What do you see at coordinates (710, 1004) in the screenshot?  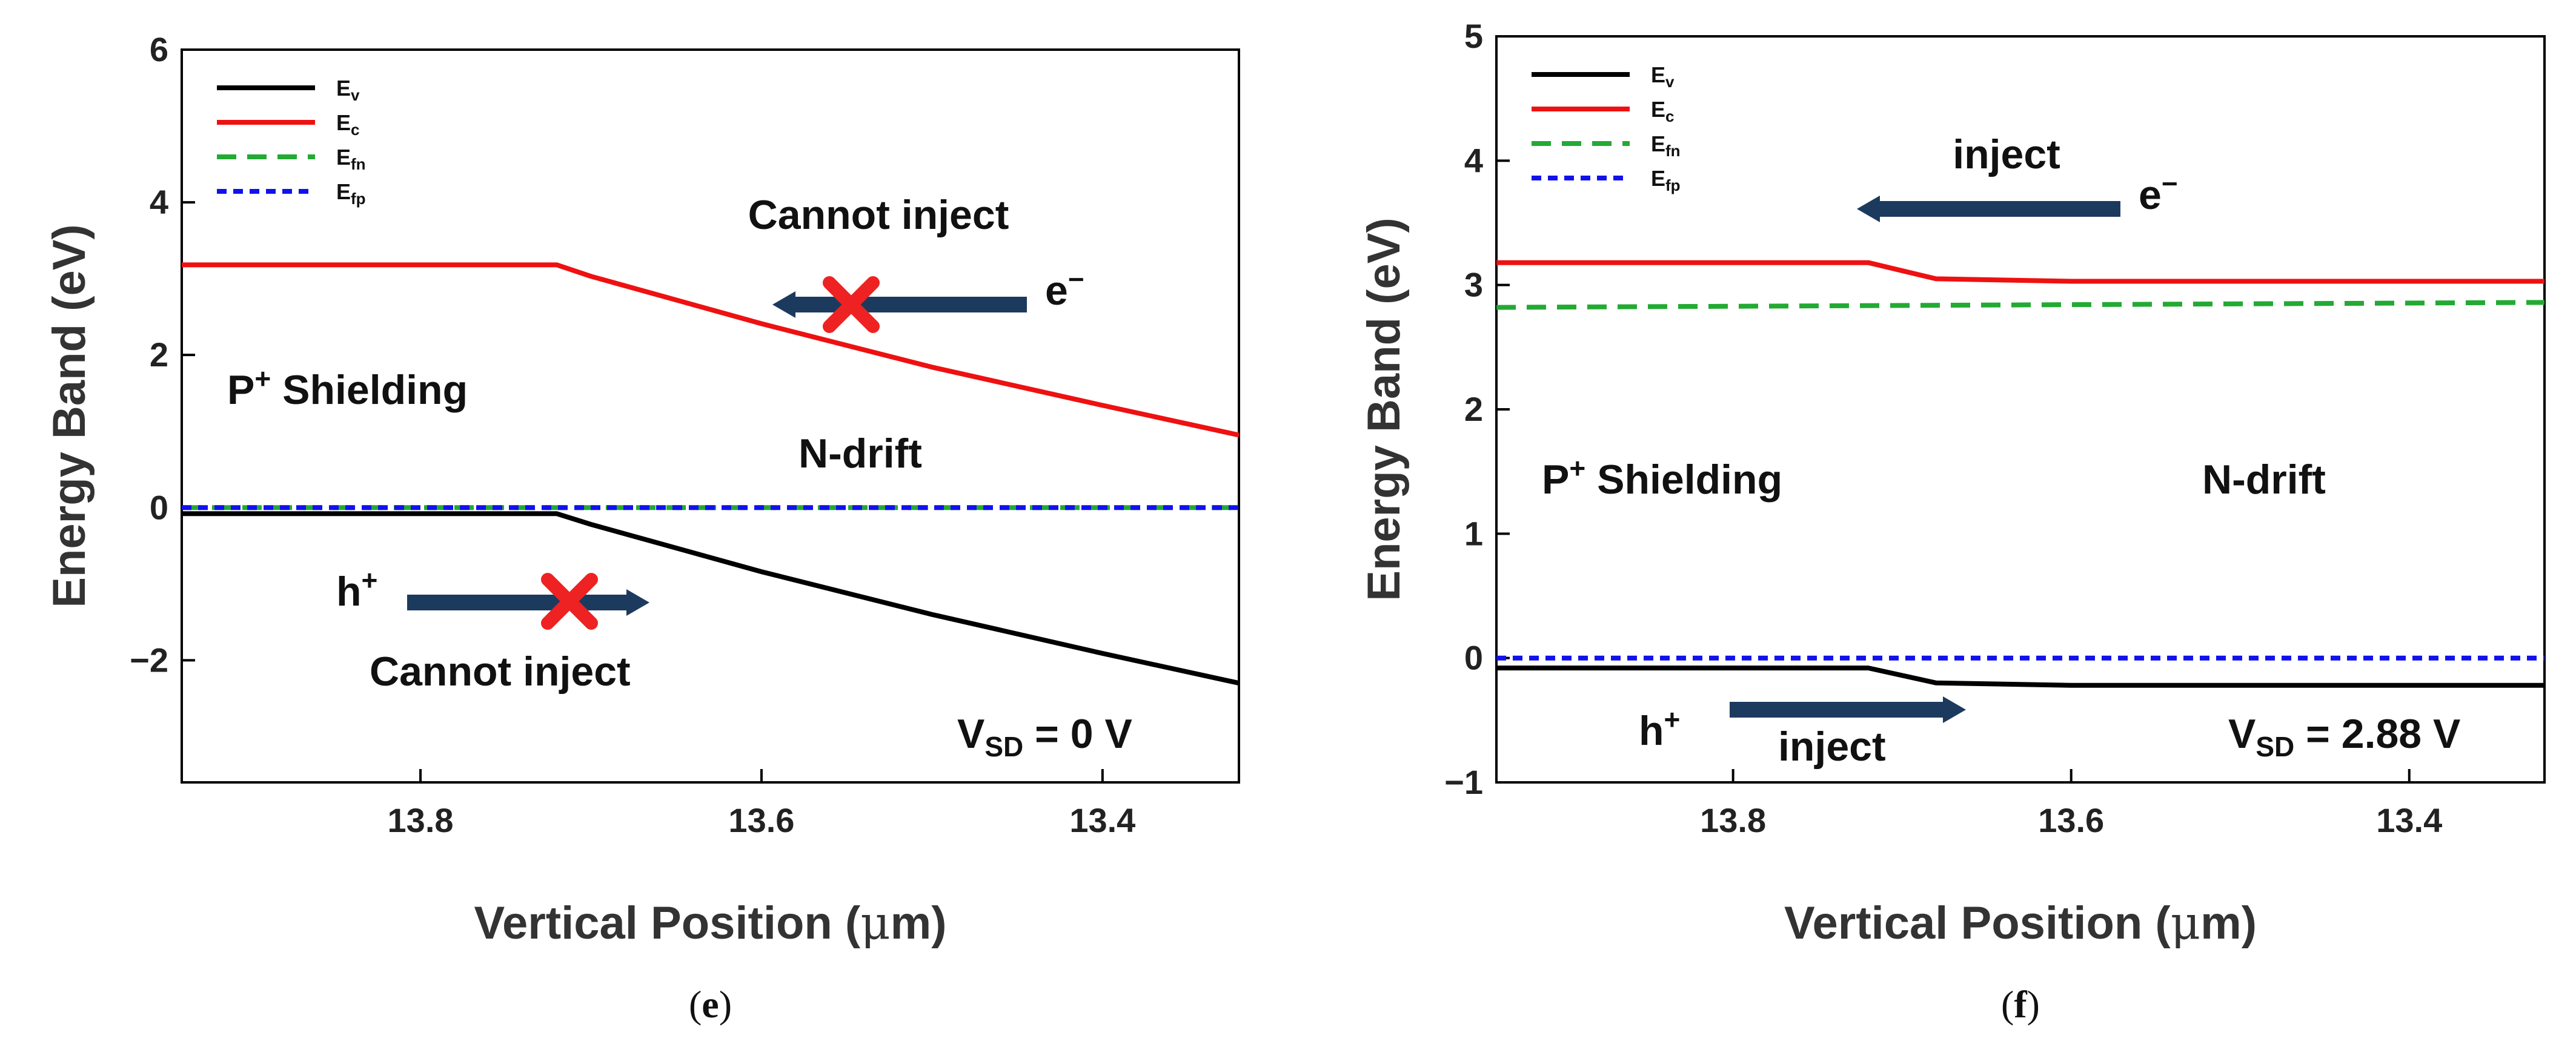 I see `panel-caption: (e)` at bounding box center [710, 1004].